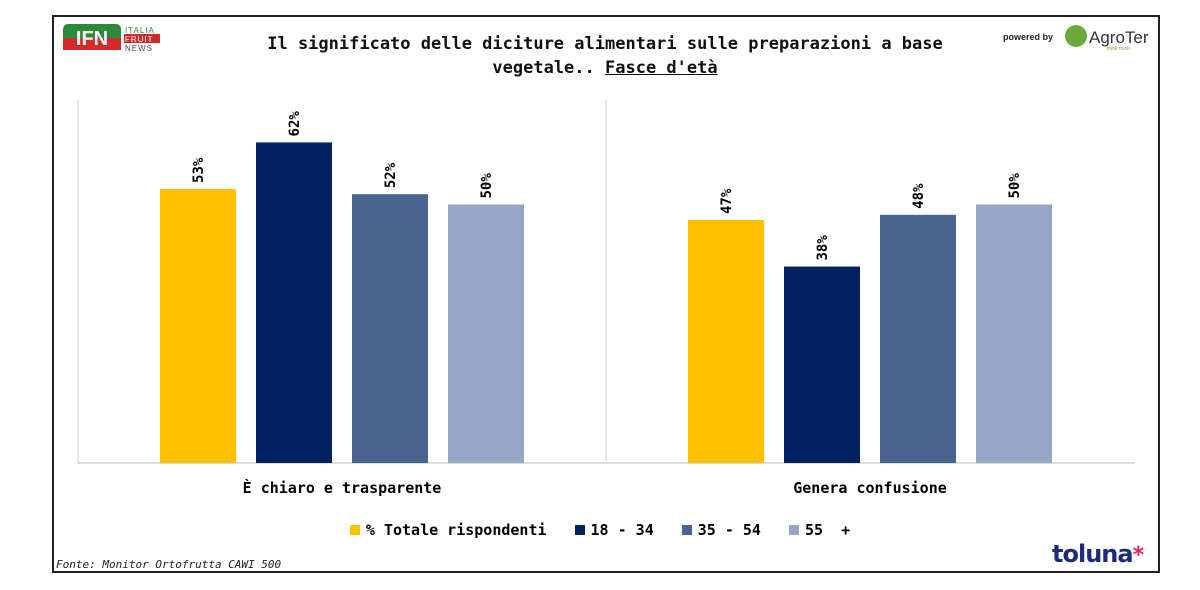 The height and width of the screenshot is (590, 1200). What do you see at coordinates (342, 487) in the screenshot?
I see `category-label: È chiaro e trasparente` at bounding box center [342, 487].